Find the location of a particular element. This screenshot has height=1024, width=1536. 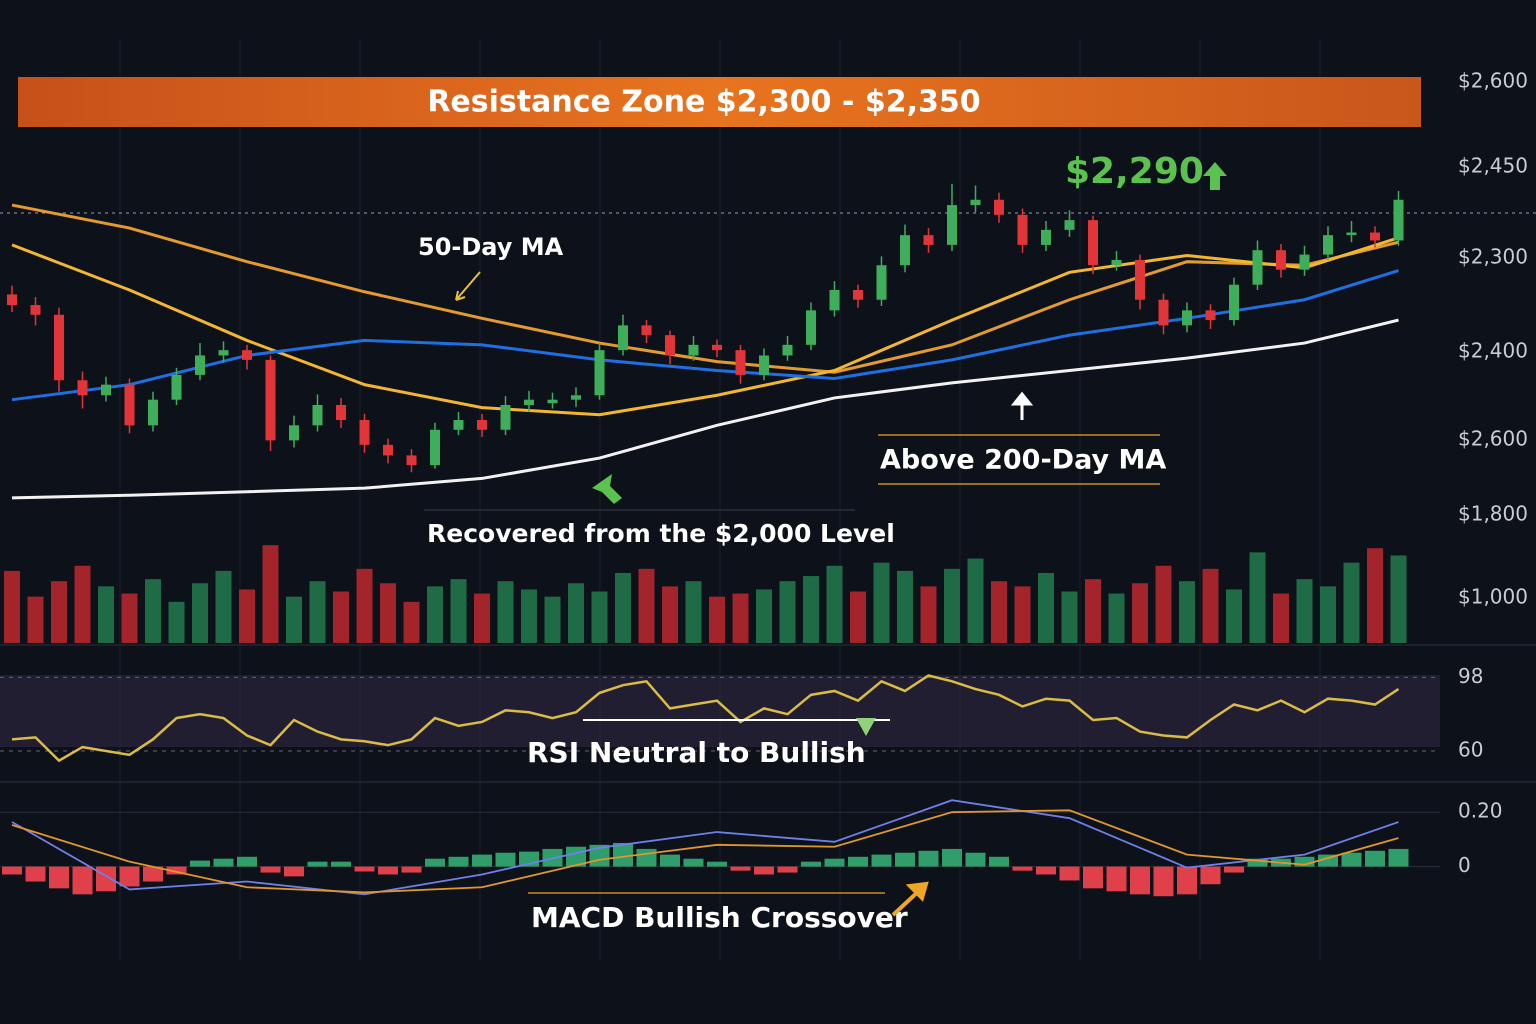

price-axis-label: $2,300 is located at coordinates (1493, 257).